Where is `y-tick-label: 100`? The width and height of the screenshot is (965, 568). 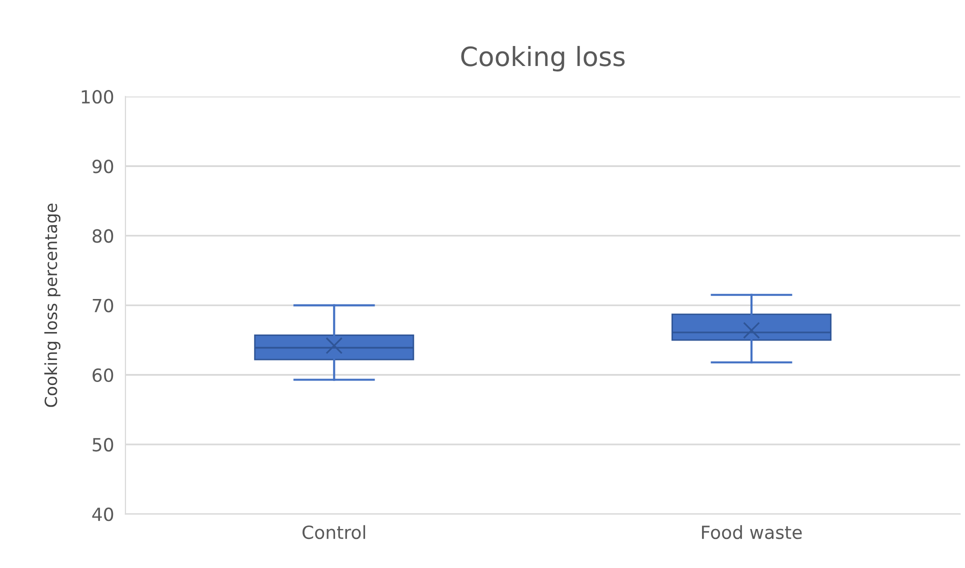 y-tick-label: 100 is located at coordinates (98, 97).